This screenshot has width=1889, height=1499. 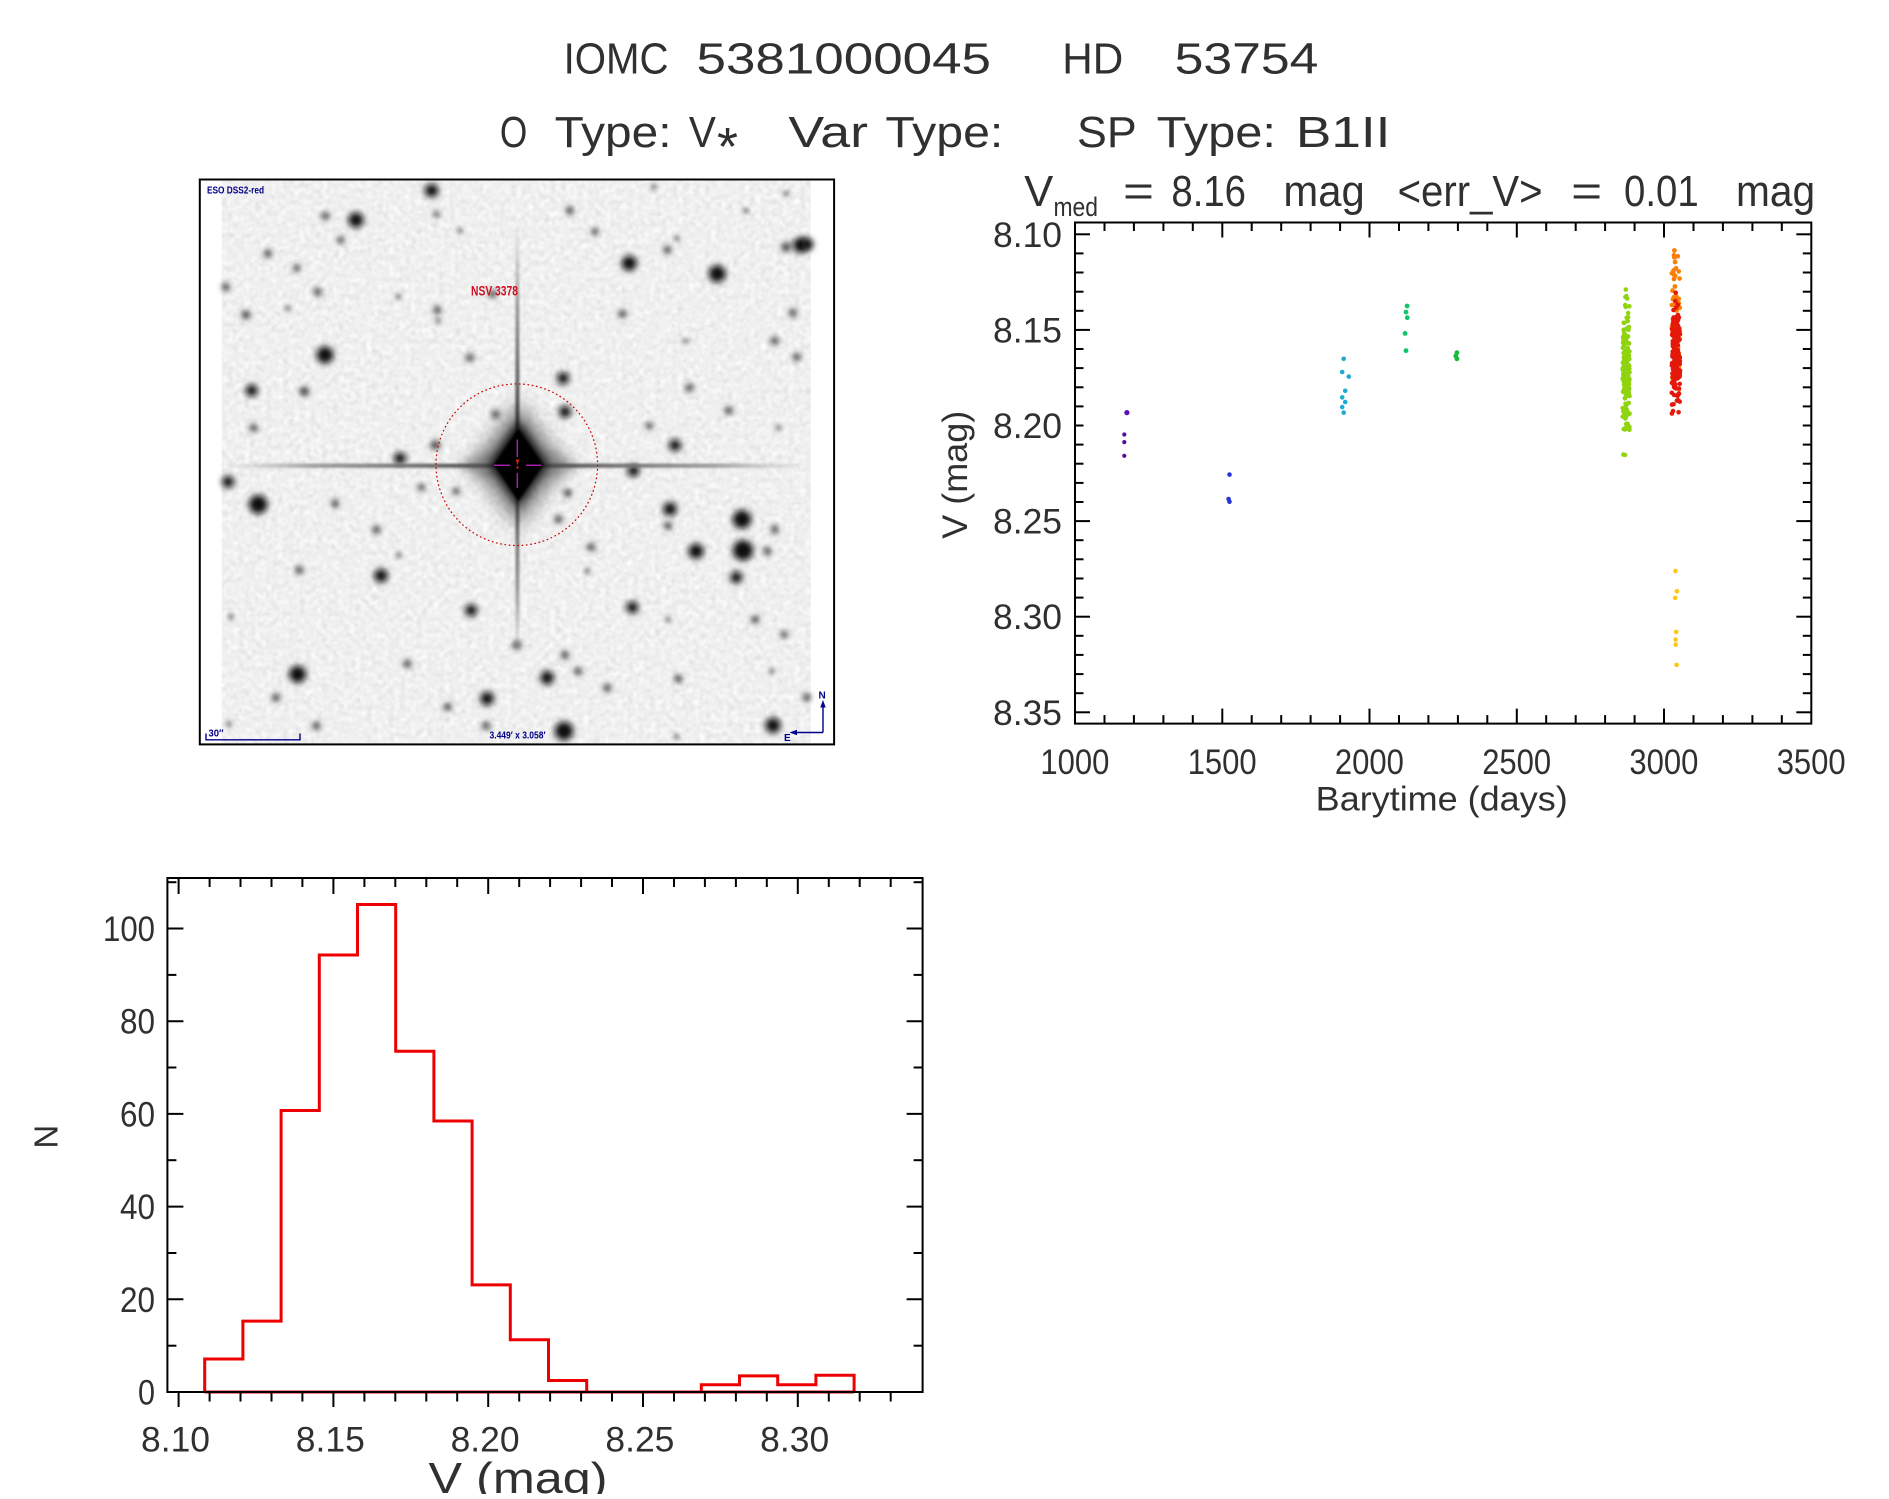 What do you see at coordinates (1343, 132) in the screenshot?
I see `svg-text: B1II` at bounding box center [1343, 132].